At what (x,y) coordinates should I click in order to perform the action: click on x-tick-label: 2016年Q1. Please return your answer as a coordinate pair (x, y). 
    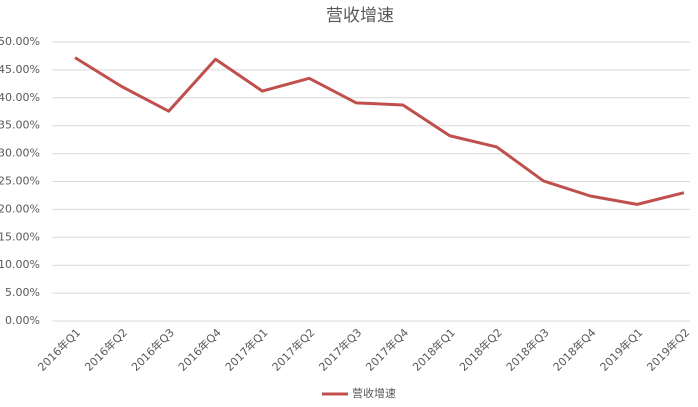
    Looking at the image, I should click on (59, 349).